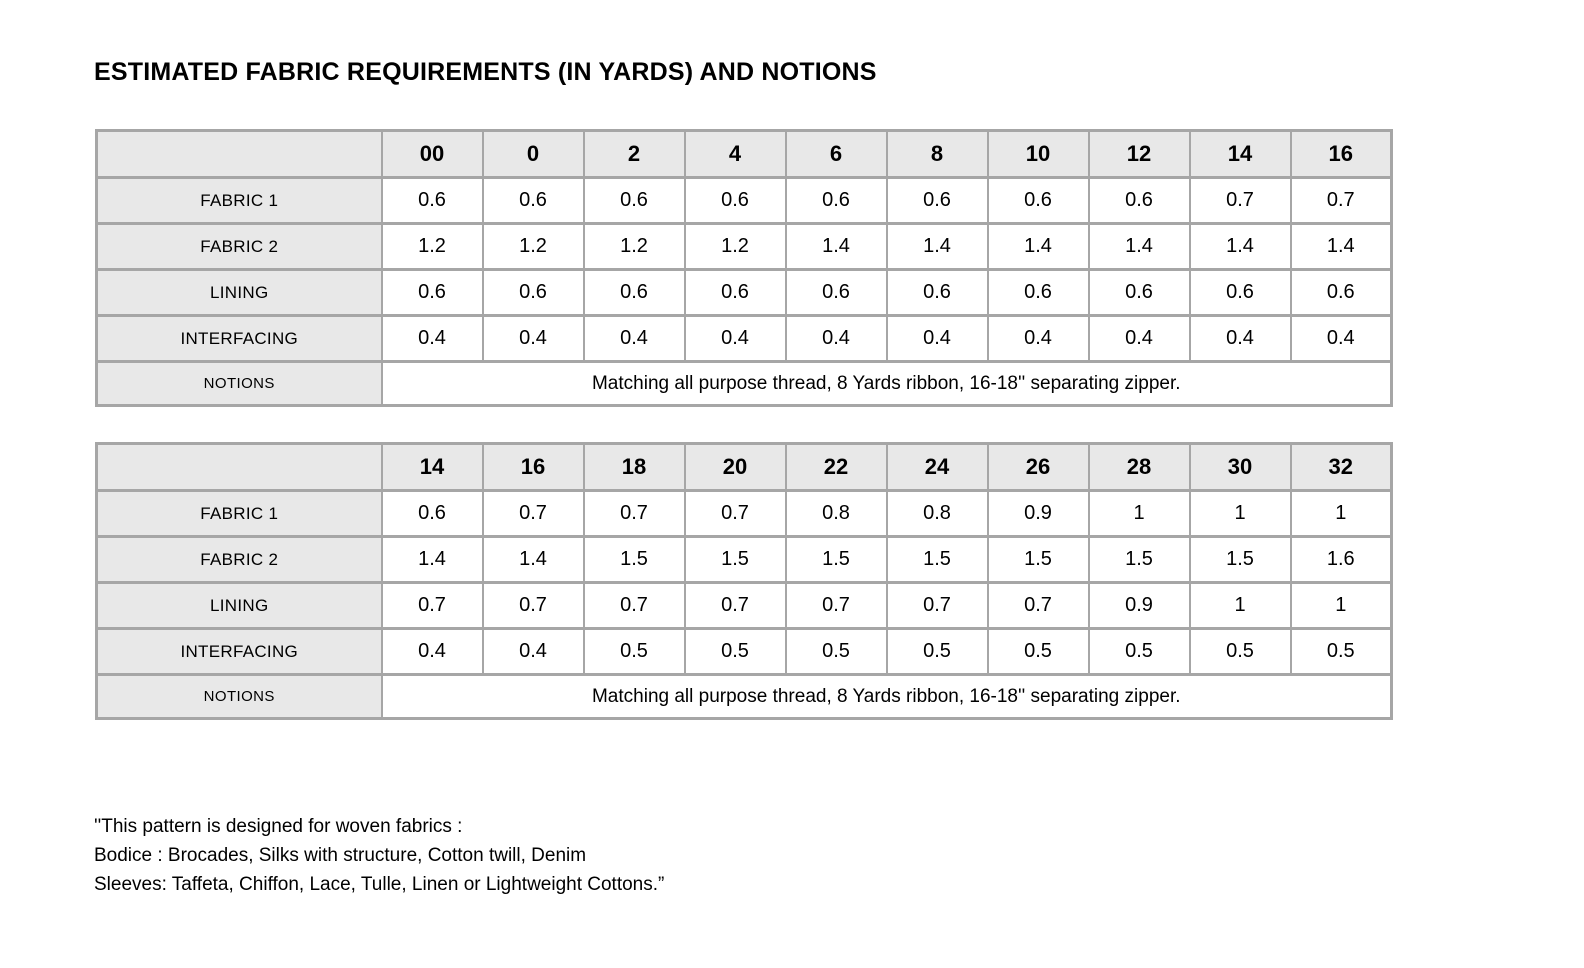  I want to click on size-header-cell: 8, so click(937, 154).